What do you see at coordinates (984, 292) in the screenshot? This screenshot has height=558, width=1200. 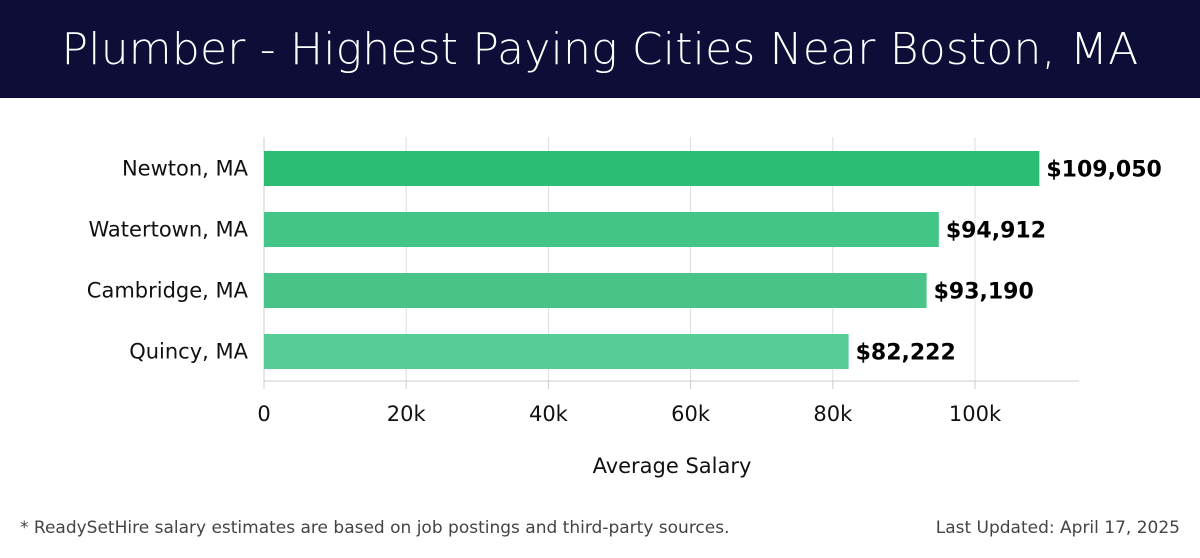 I see `data-label: $93,190` at bounding box center [984, 292].